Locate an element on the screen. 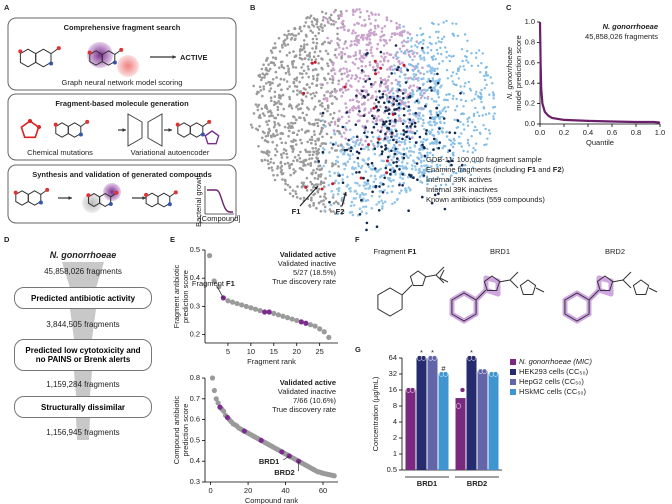 This screenshot has width=672, height=504. x-tick-label: 0.0 is located at coordinates (540, 132).